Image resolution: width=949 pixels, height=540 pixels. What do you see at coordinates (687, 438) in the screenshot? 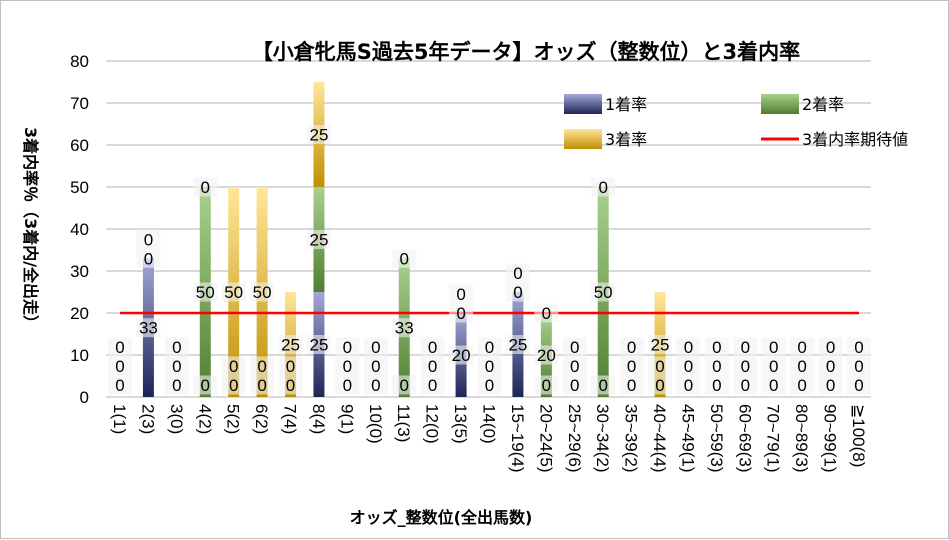
I see `x-tick-label: 45~49(1)` at bounding box center [687, 438].